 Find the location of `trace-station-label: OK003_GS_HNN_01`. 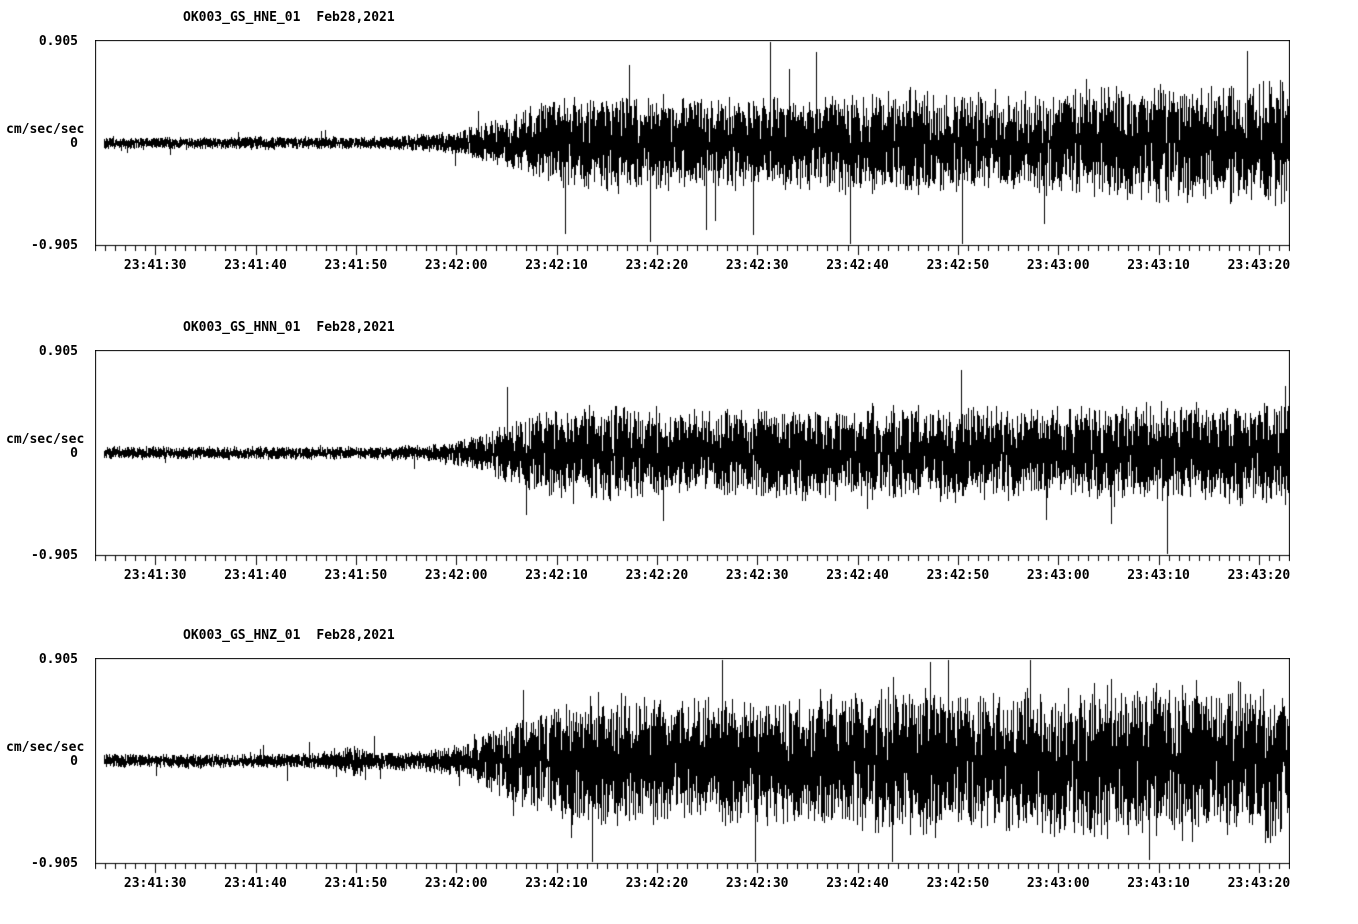

trace-station-label: OK003_GS_HNN_01 is located at coordinates (242, 327).